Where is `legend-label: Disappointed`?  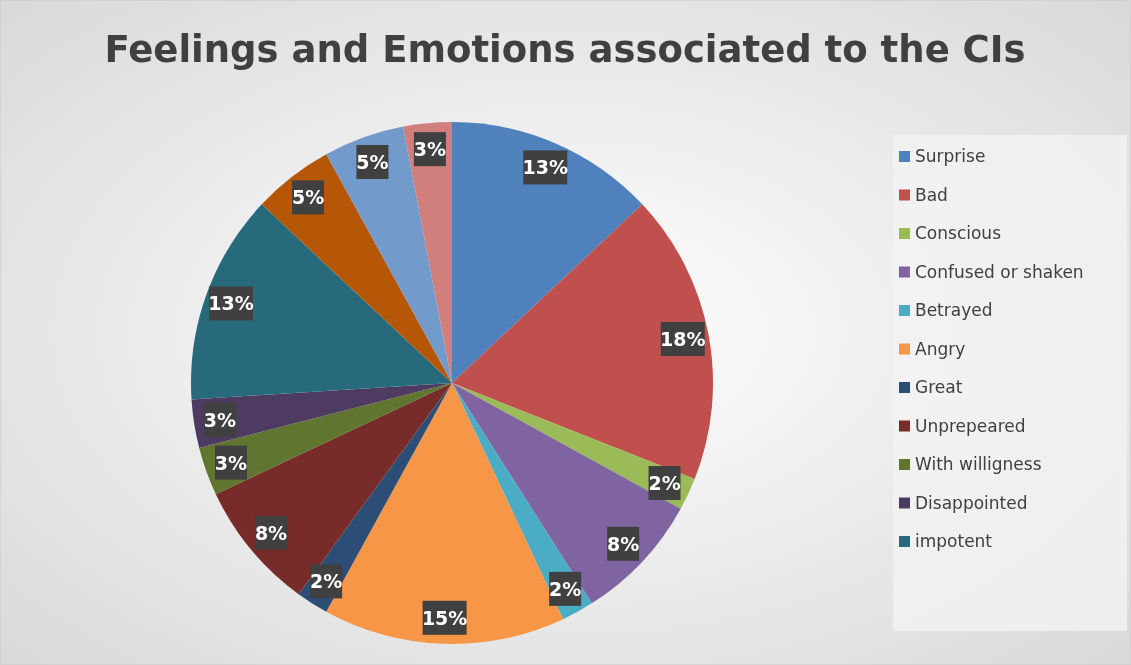
legend-label: Disappointed is located at coordinates (971, 502).